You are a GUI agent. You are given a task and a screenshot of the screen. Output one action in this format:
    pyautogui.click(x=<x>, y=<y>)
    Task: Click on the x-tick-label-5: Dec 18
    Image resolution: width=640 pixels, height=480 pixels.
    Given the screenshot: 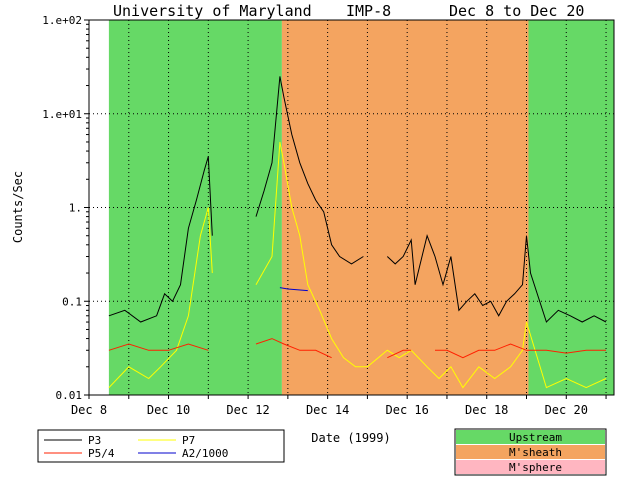 What is the action you would take?
    pyautogui.click(x=486, y=410)
    